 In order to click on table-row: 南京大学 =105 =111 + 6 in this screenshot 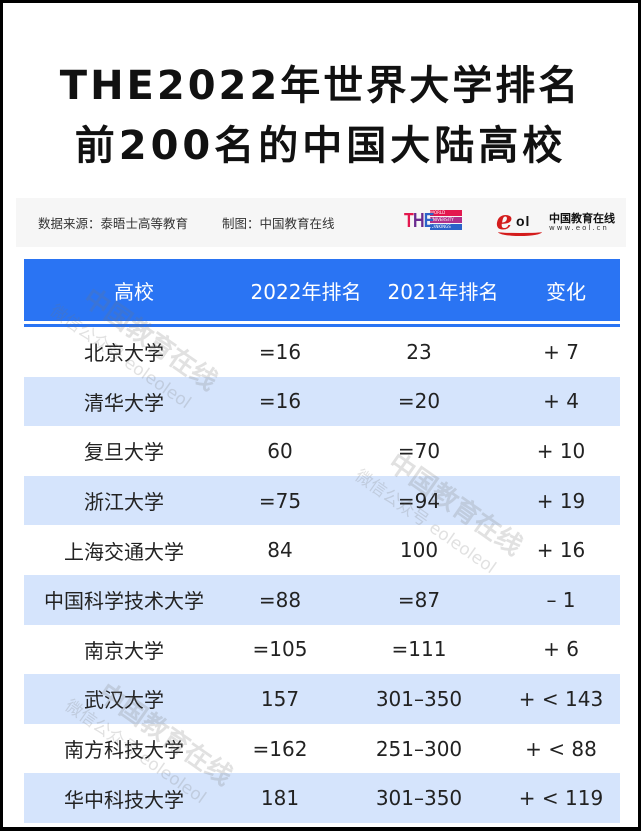, I will do `click(322, 650)`.